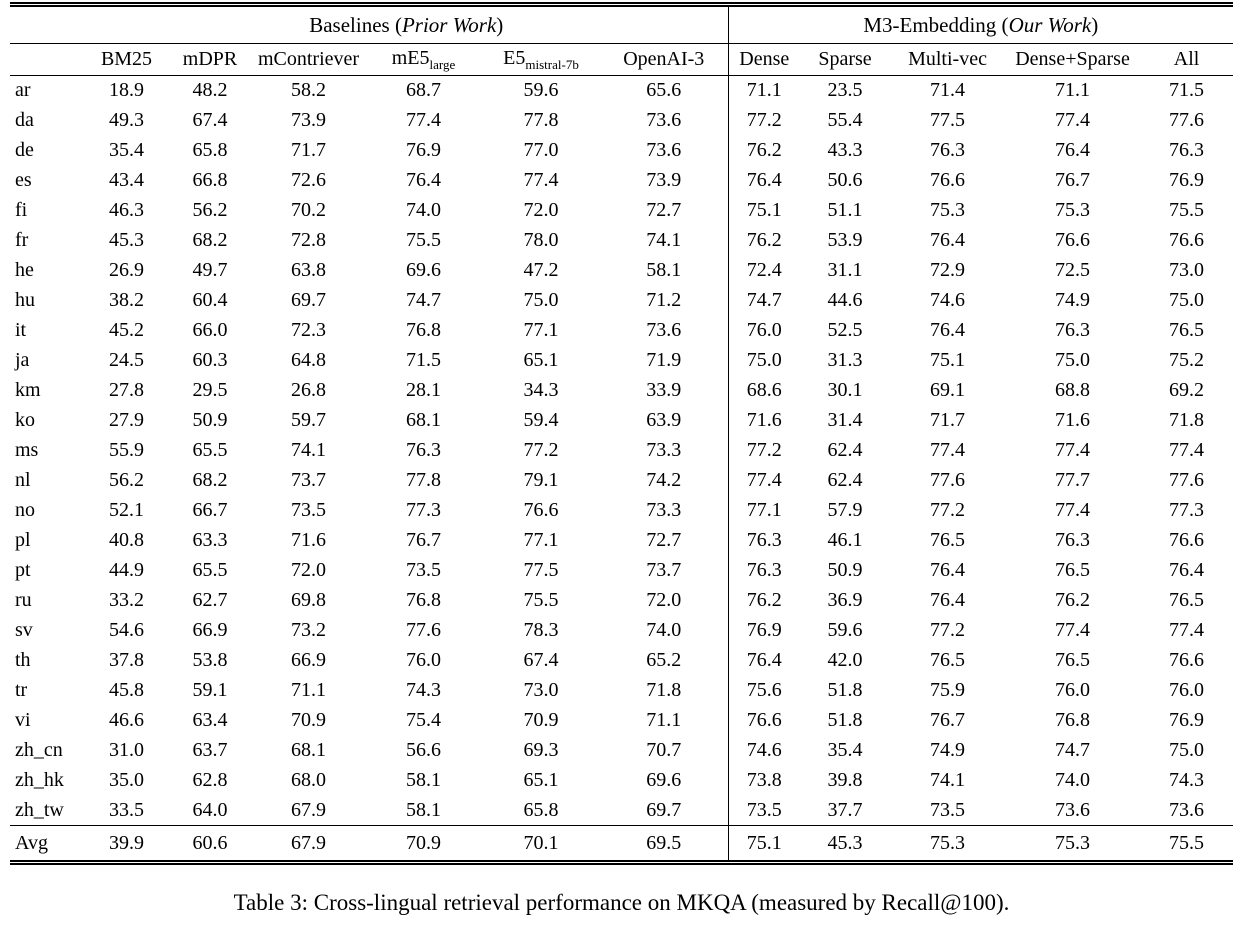  Describe the element at coordinates (764, 210) in the screenshot. I see `cell: 75.1` at that location.